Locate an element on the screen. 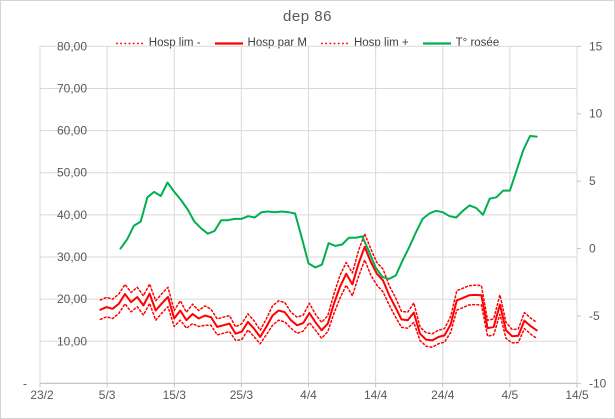 This screenshot has width=615, height=419. x-axis-label: 14/5 is located at coordinates (577, 395).